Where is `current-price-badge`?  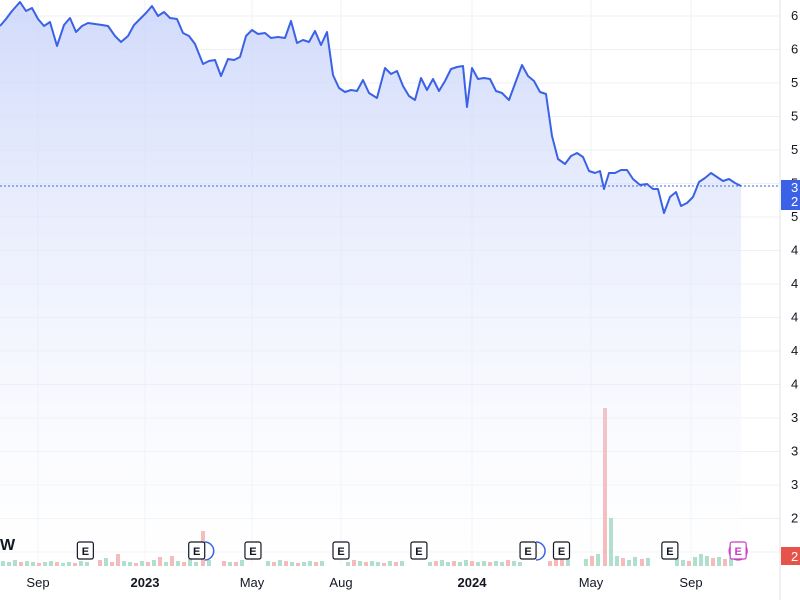
current-price-badge is located at coordinates (790, 195).